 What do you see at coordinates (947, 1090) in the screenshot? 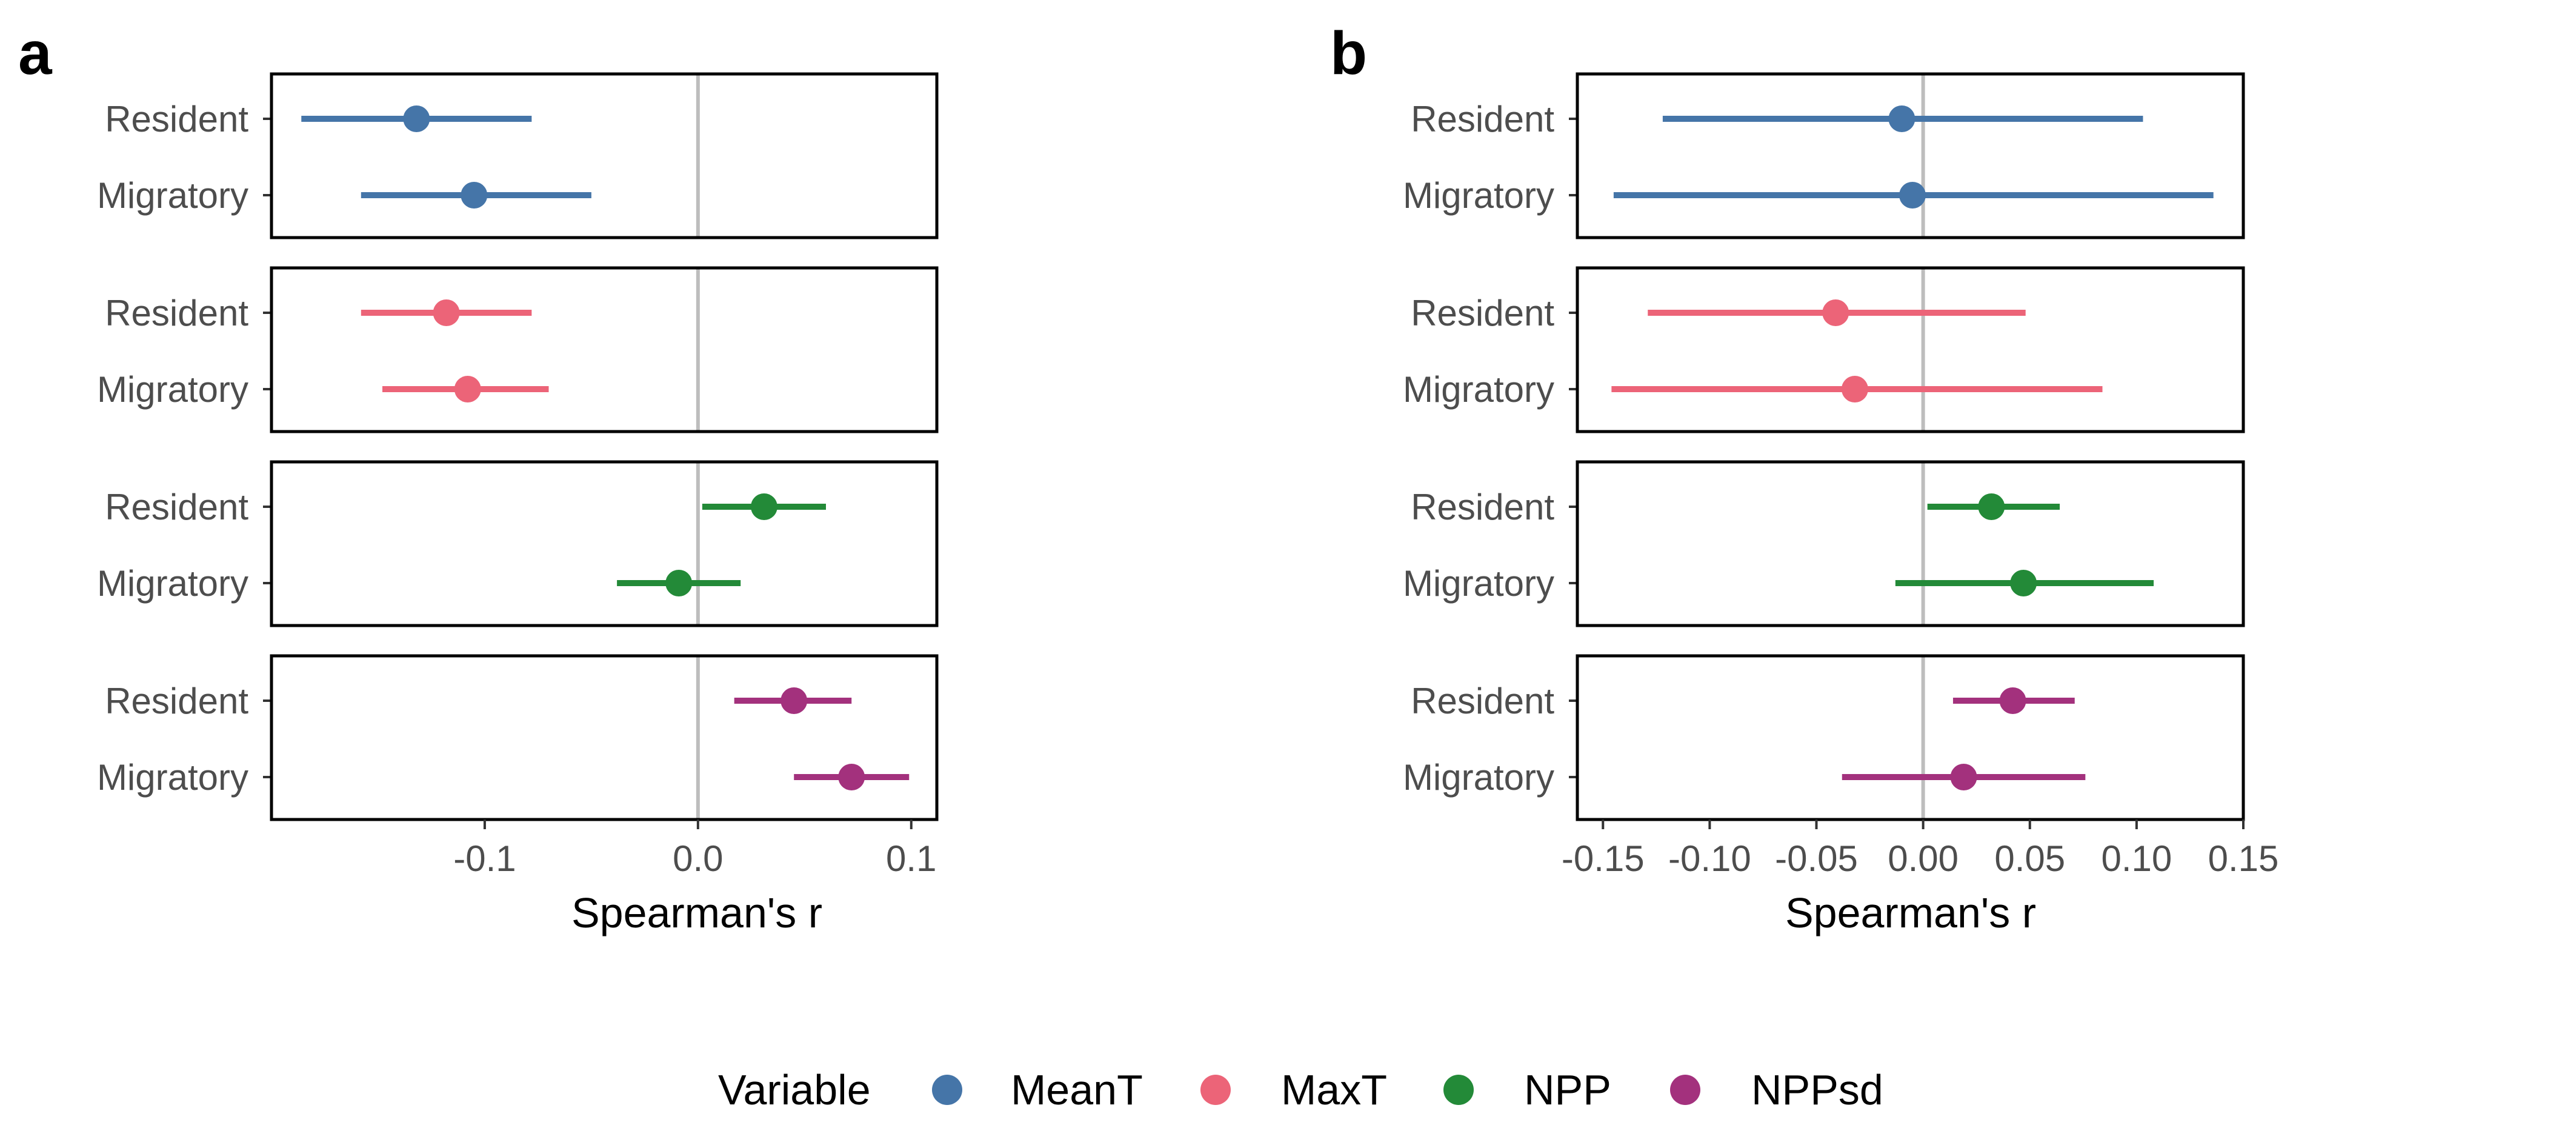
I see `legend-key-meant` at bounding box center [947, 1090].